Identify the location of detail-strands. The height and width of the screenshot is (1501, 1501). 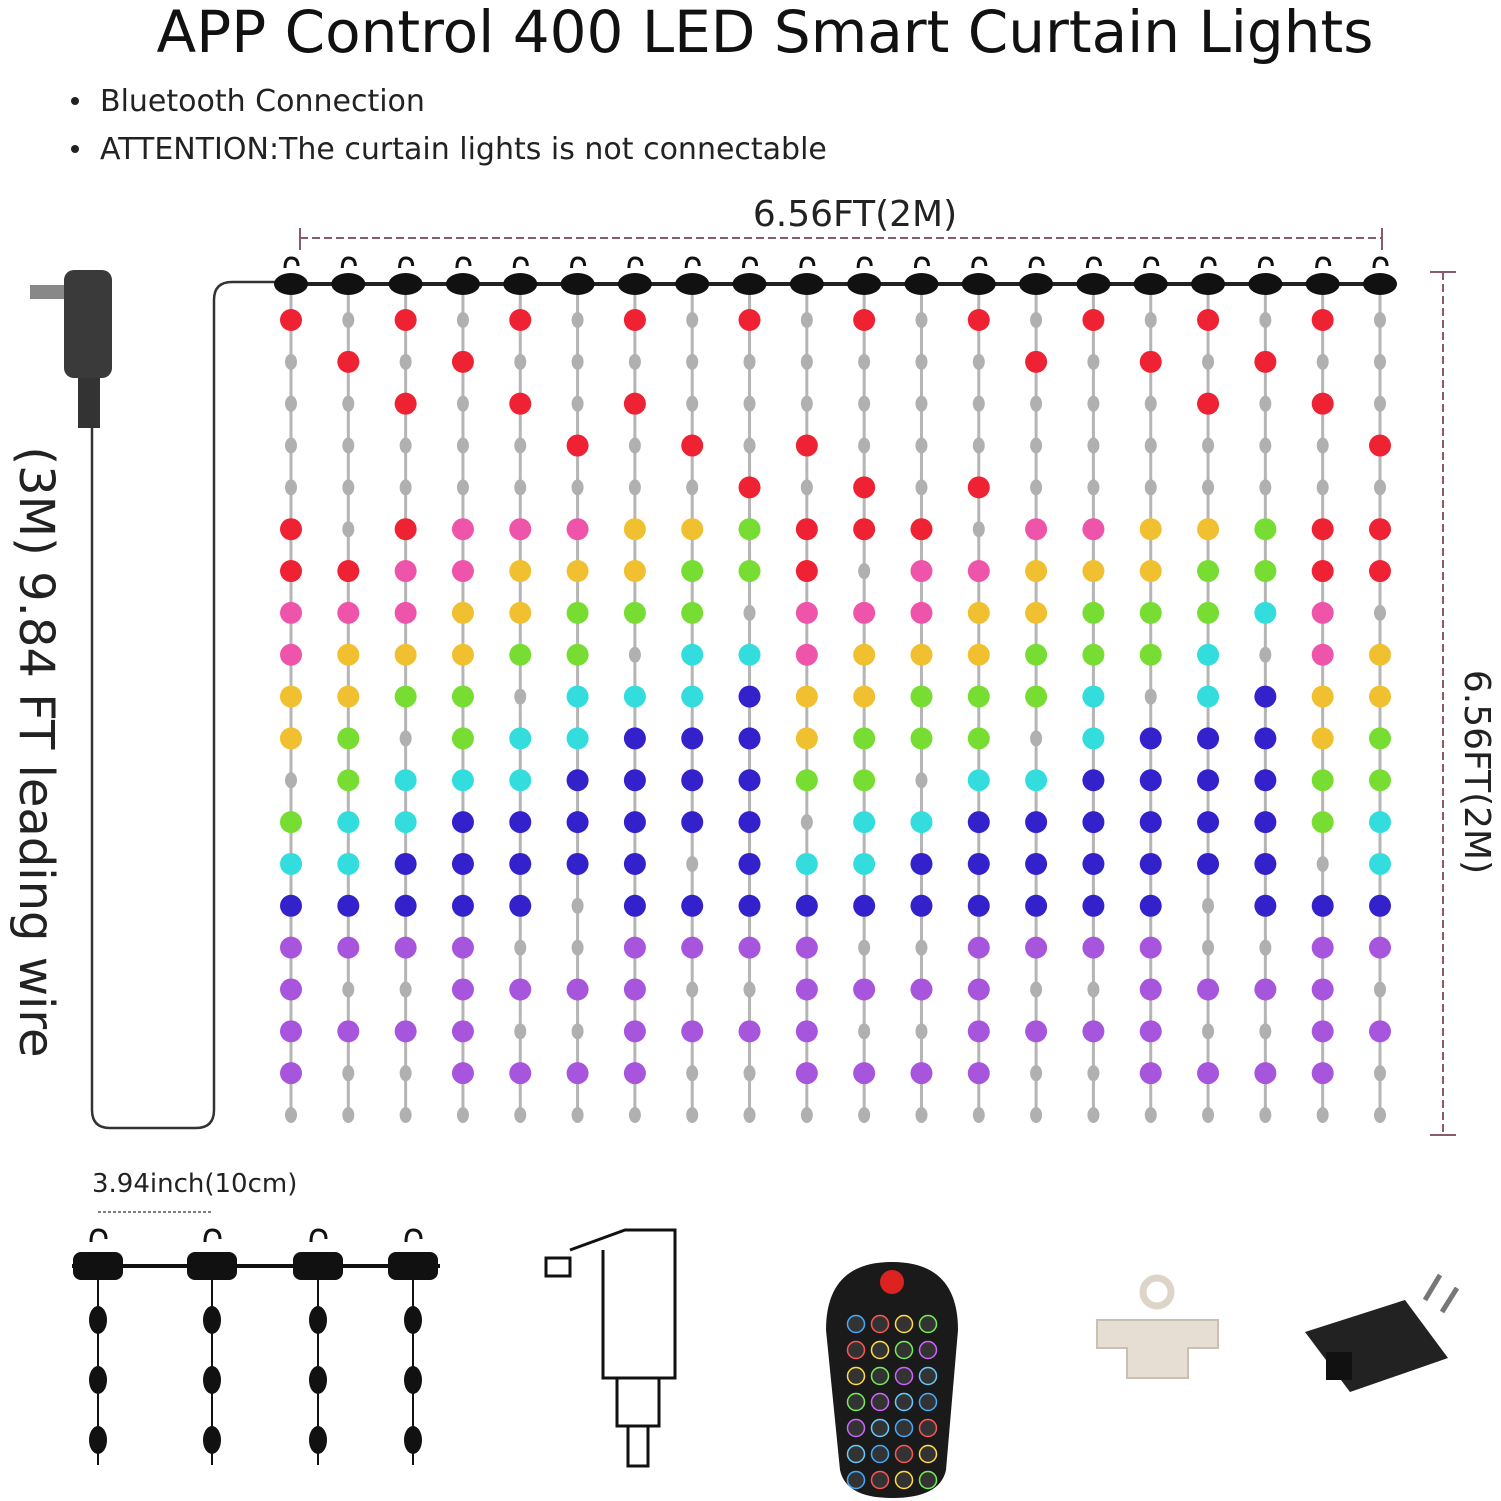
(255, 1346).